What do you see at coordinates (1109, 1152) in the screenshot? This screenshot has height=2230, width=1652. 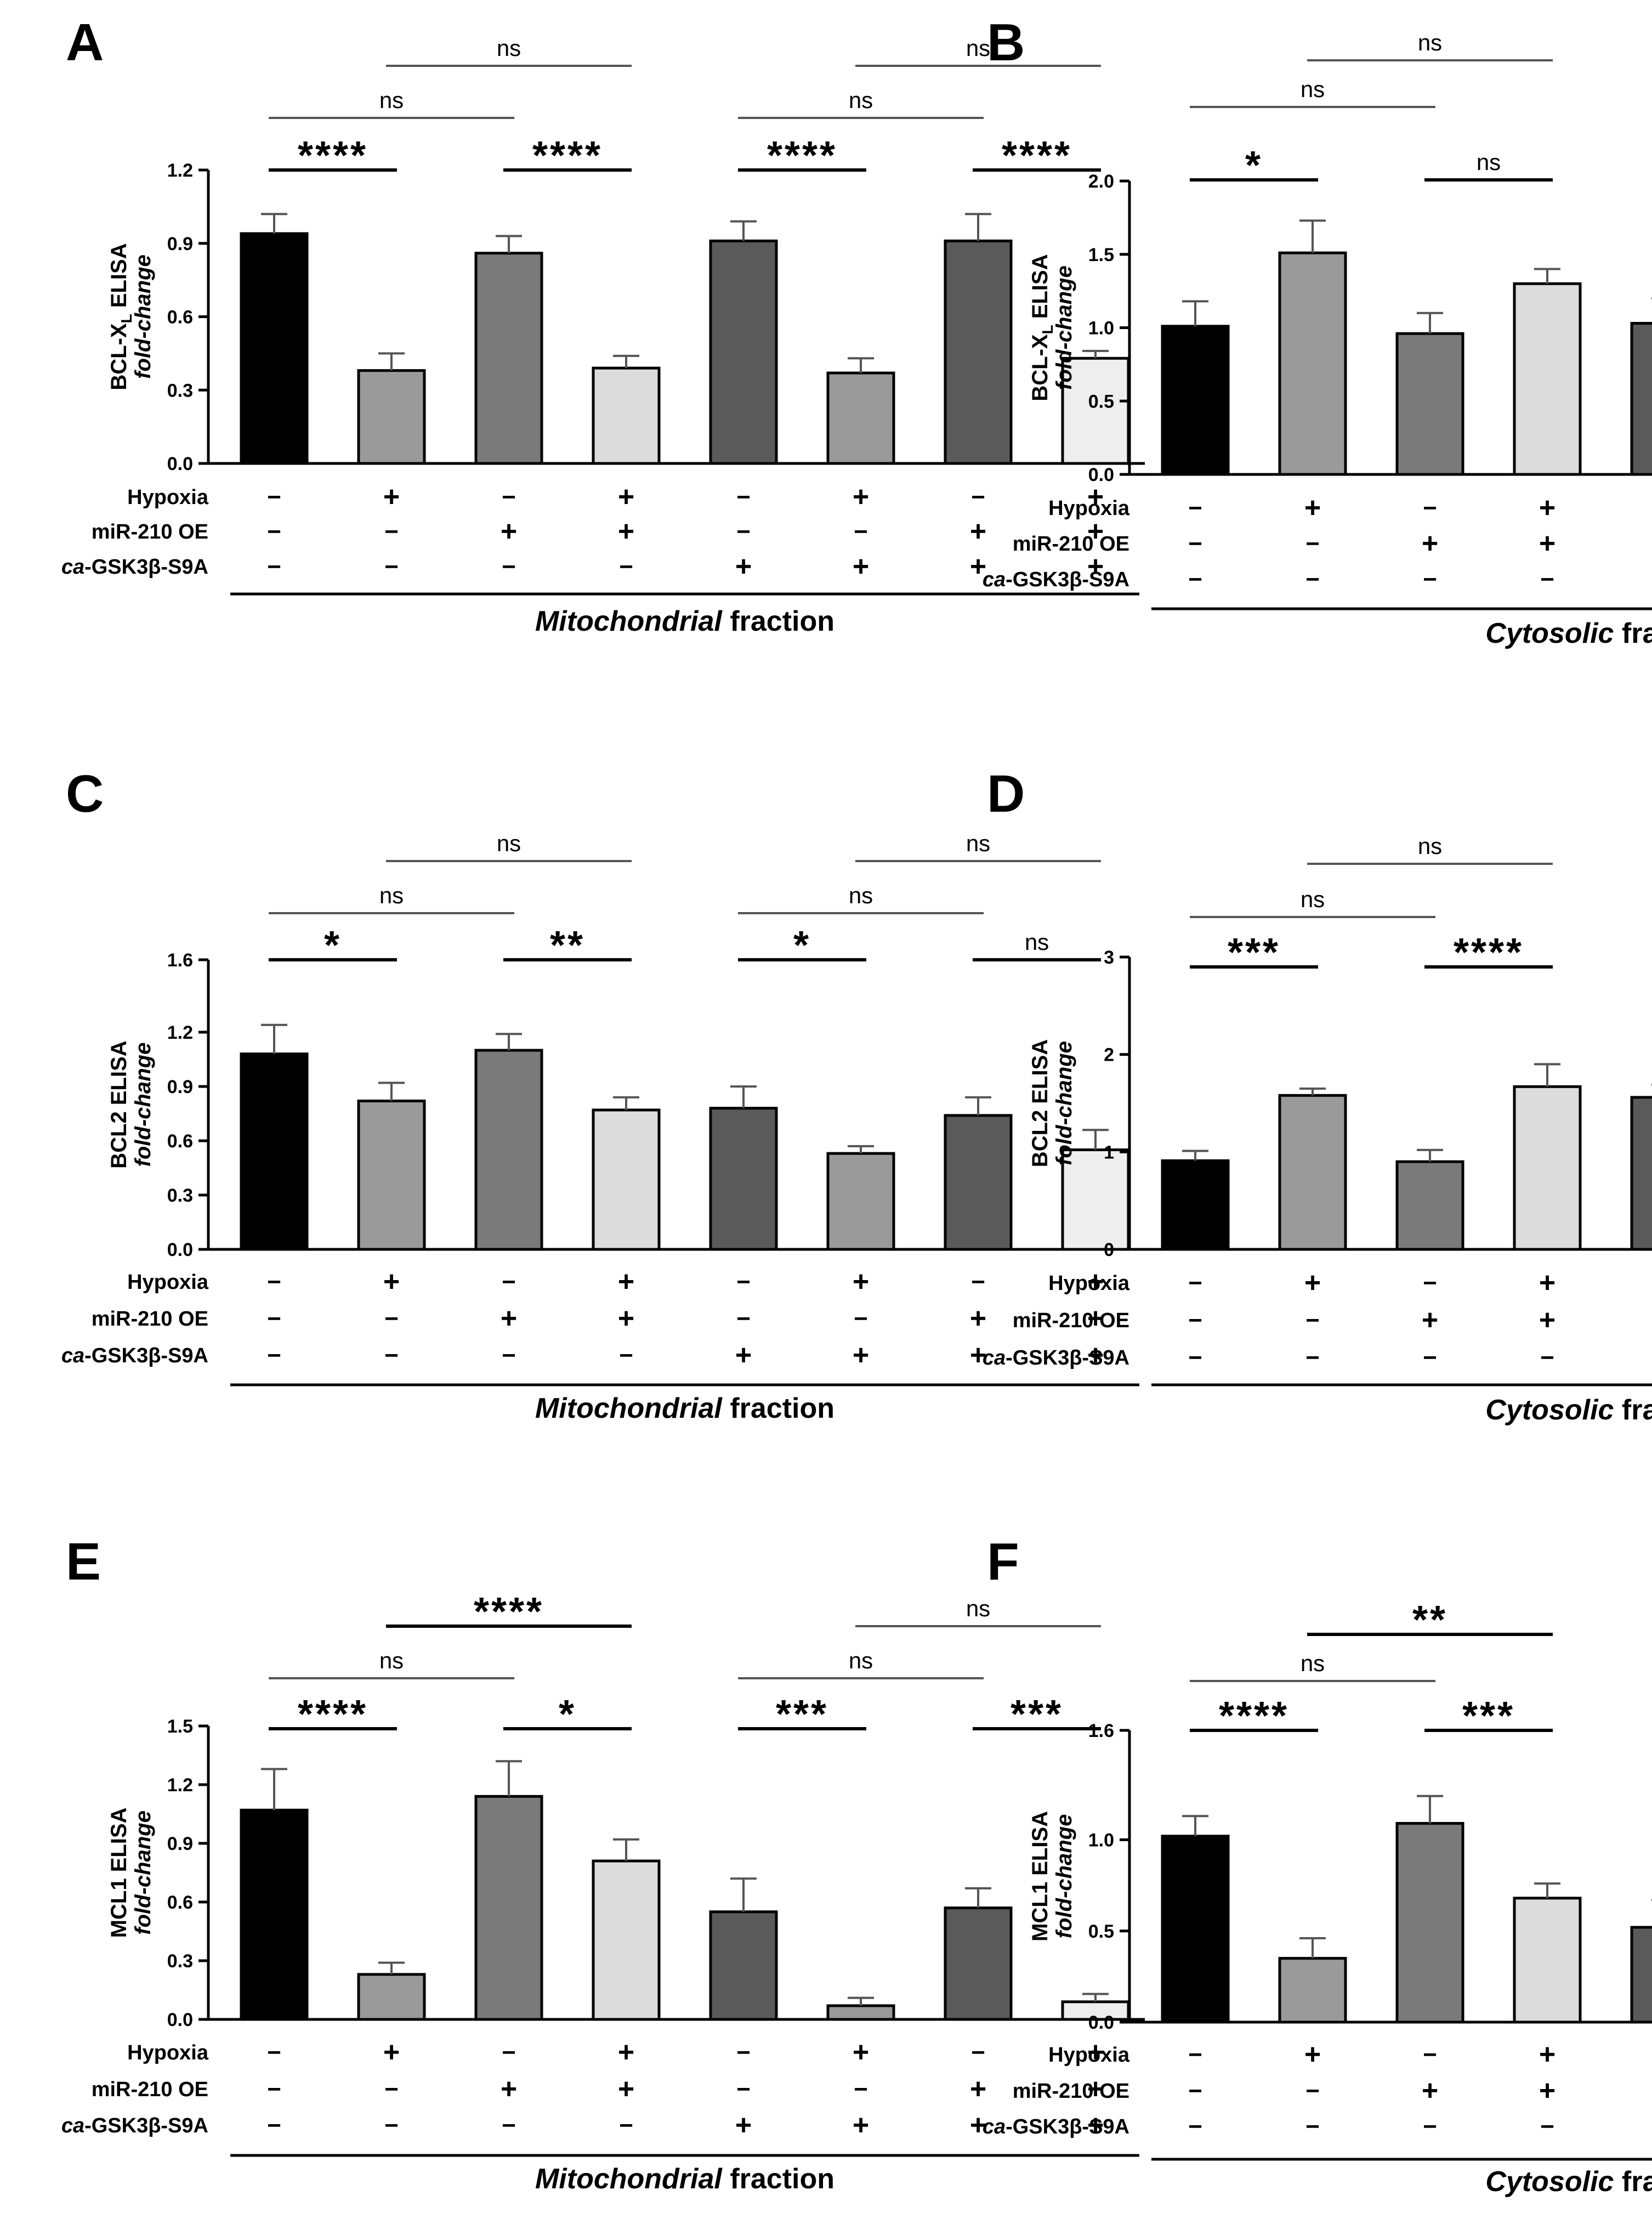 I see `y-tick-label: 1` at bounding box center [1109, 1152].